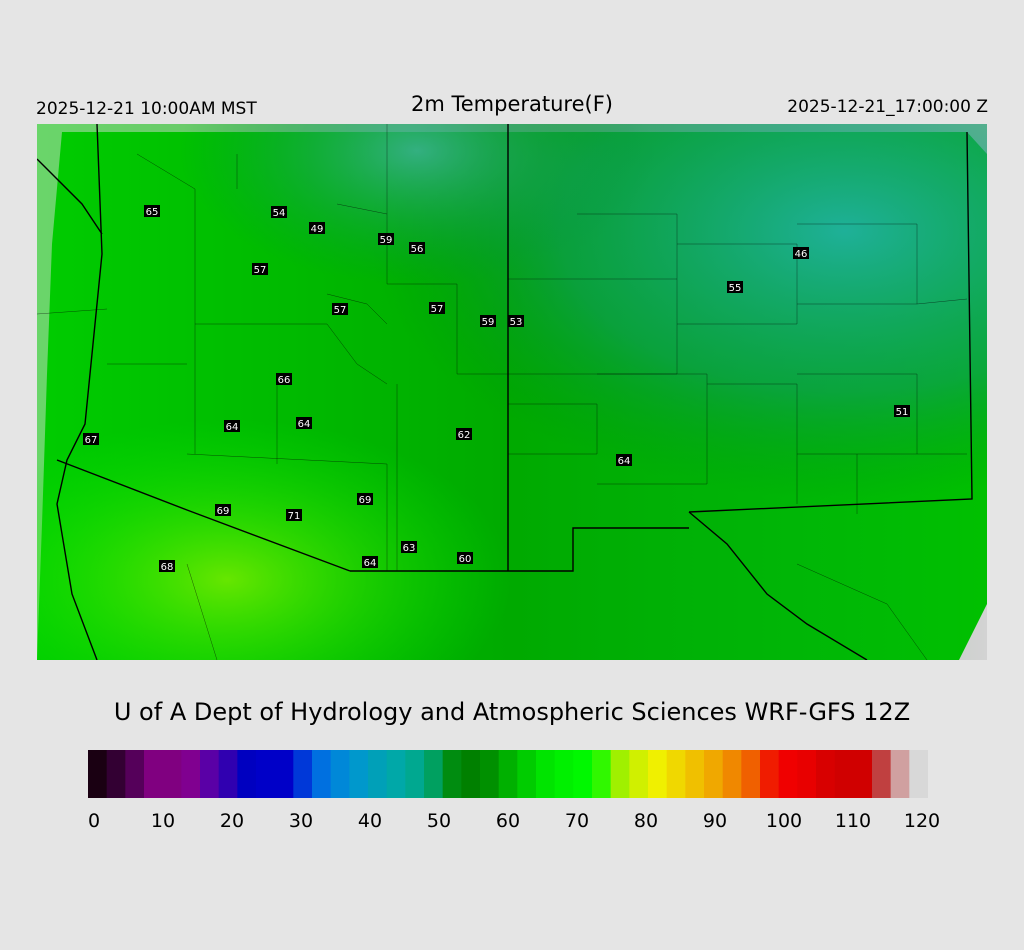 This screenshot has width=1024, height=950. Describe the element at coordinates (301, 821) in the screenshot. I see `colorbar-tick-label: 30` at that location.